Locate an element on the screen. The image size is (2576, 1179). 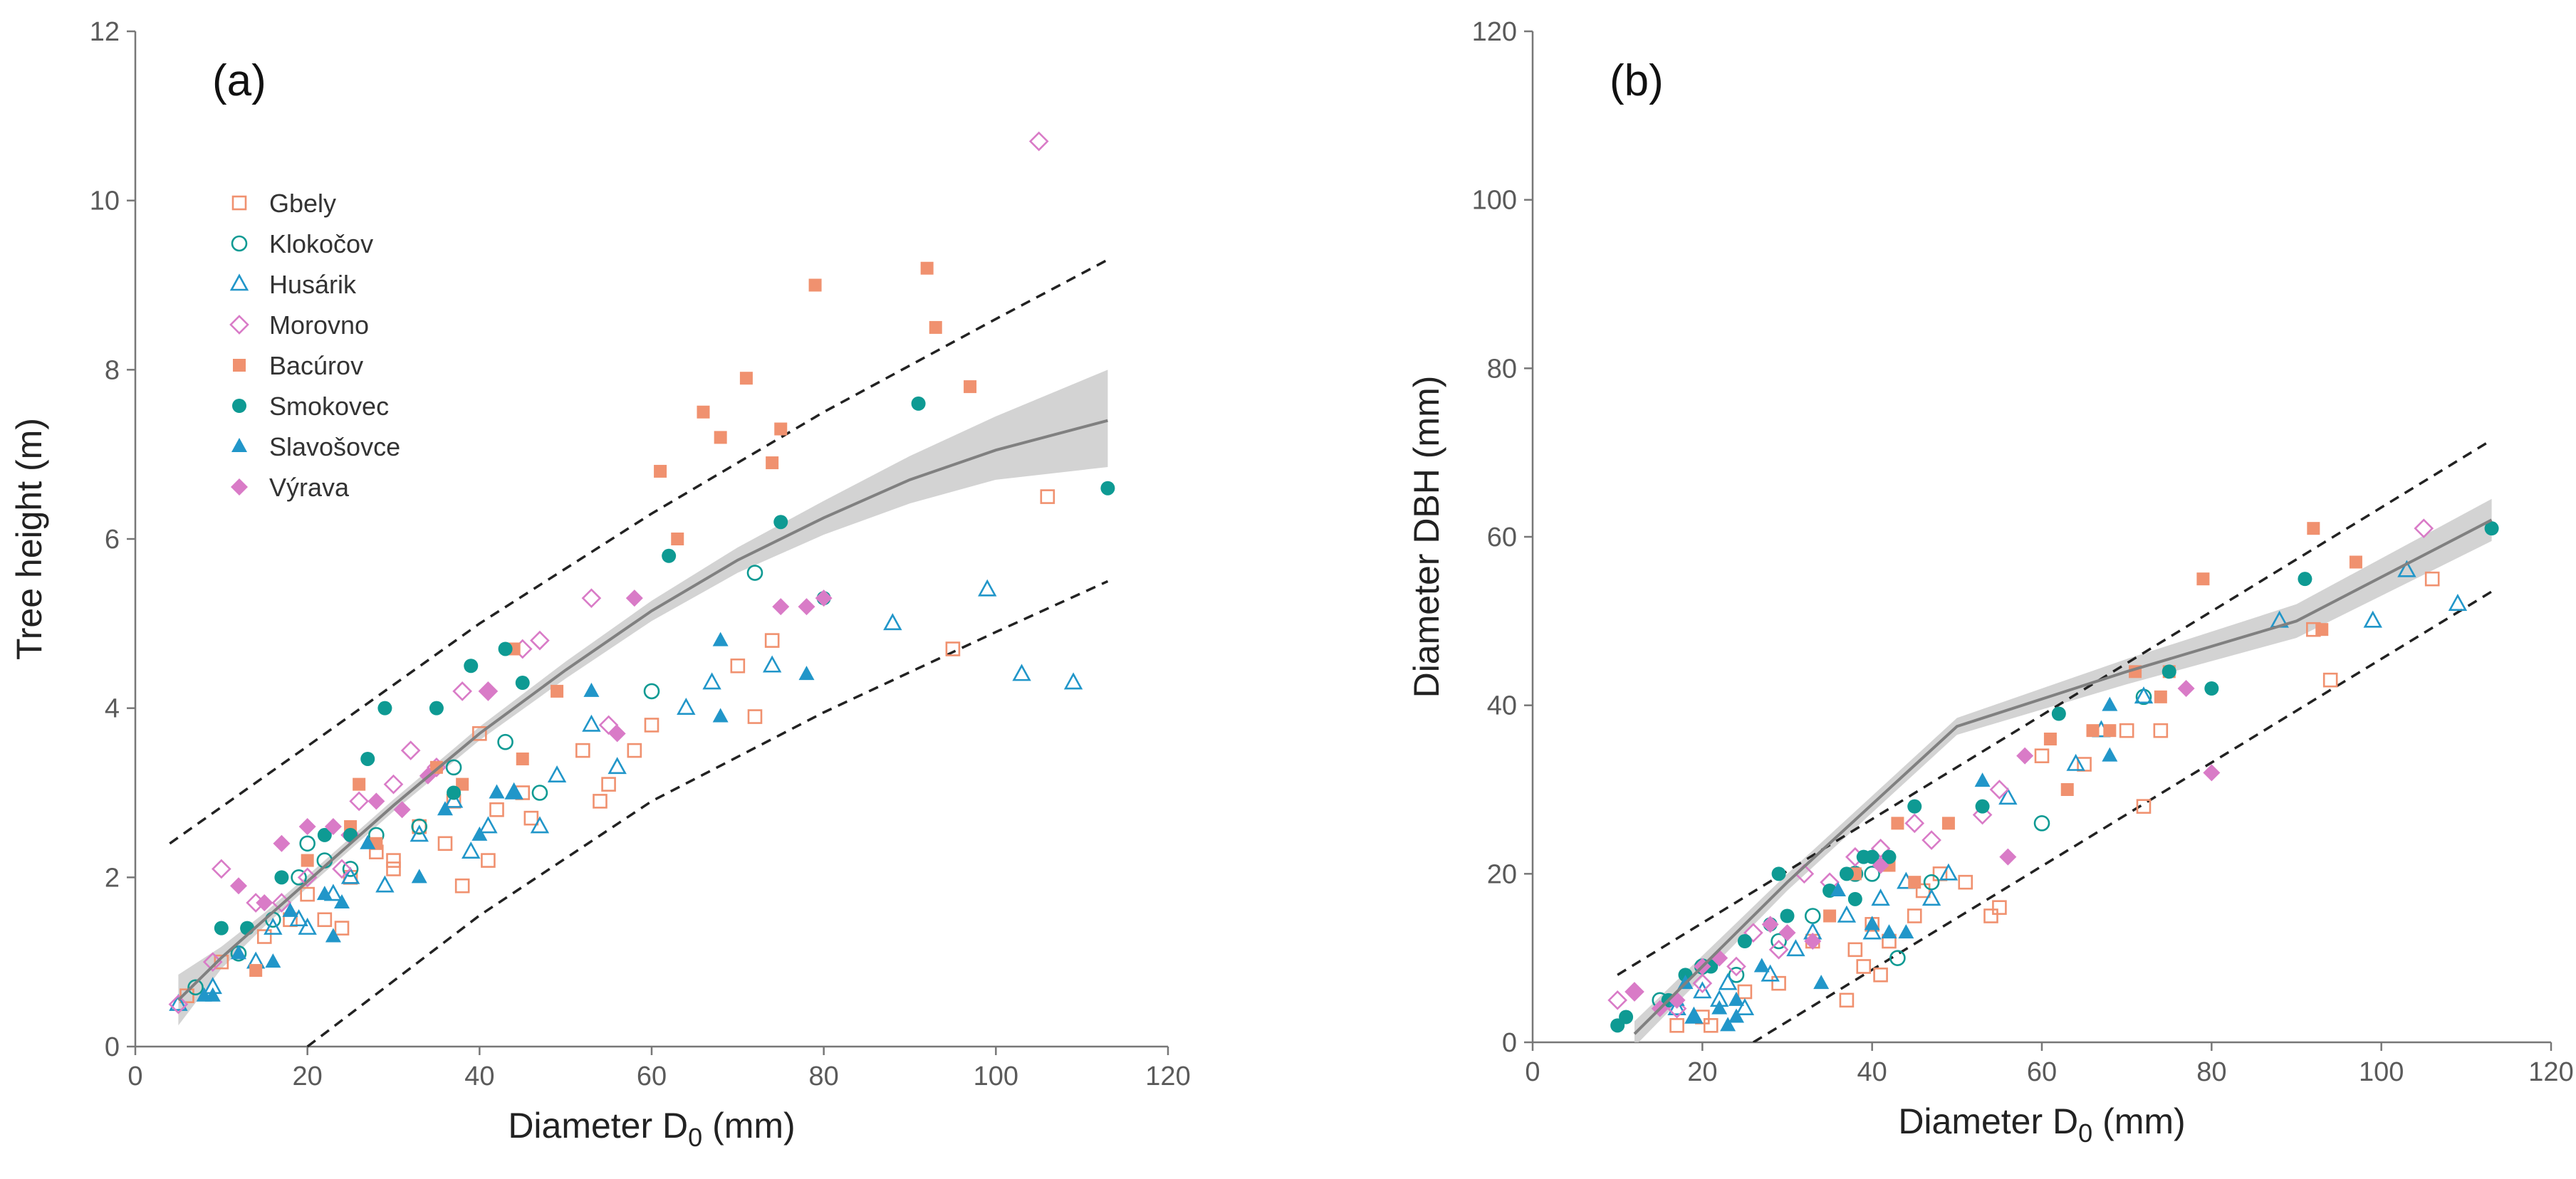
y-tick-label: 20 is located at coordinates (1502, 874).